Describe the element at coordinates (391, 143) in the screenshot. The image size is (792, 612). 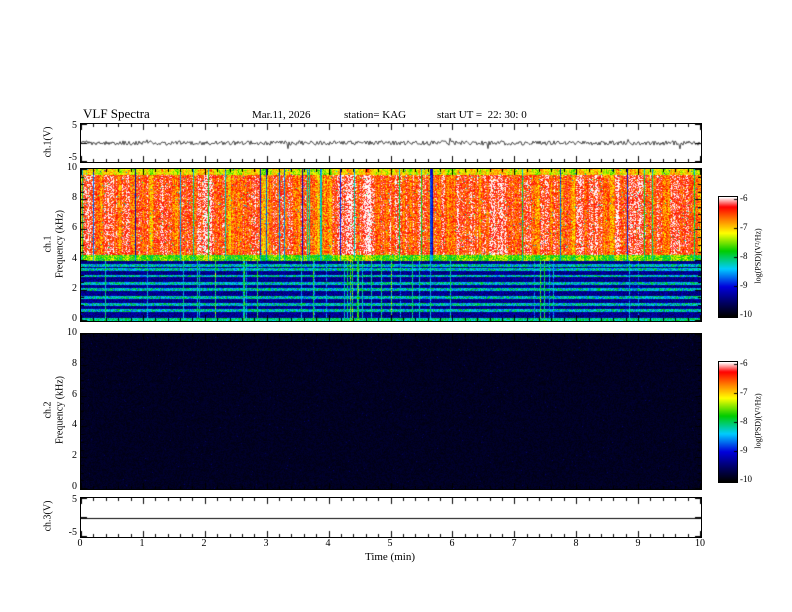
I see `ch1-voltage-panel` at that location.